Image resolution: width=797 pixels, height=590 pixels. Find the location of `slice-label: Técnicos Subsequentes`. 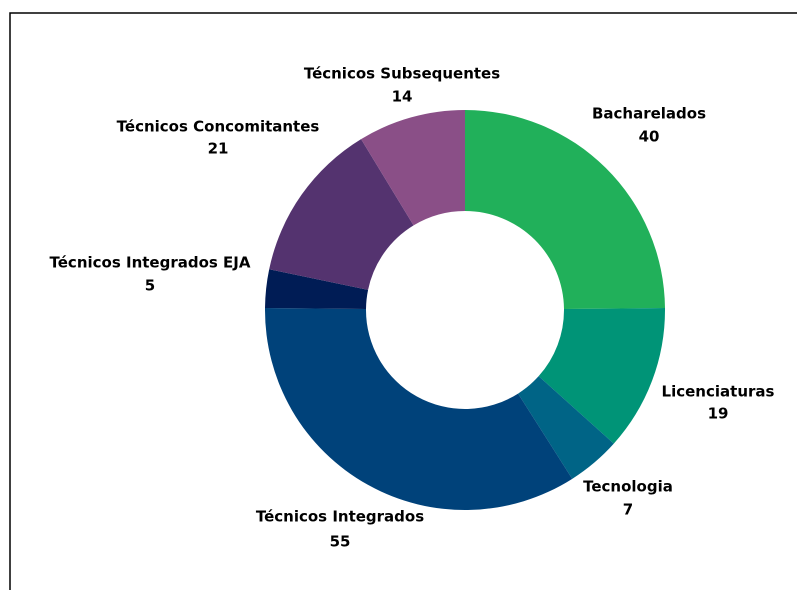

slice-label: Técnicos Subsequentes is located at coordinates (402, 74).